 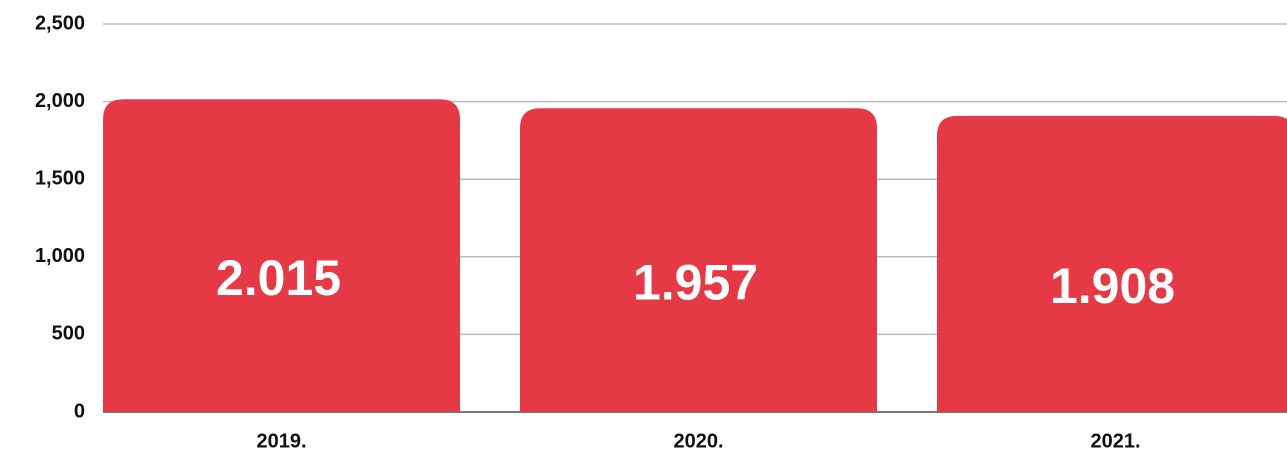 I want to click on x-tick-label: 2020., so click(x=698, y=441).